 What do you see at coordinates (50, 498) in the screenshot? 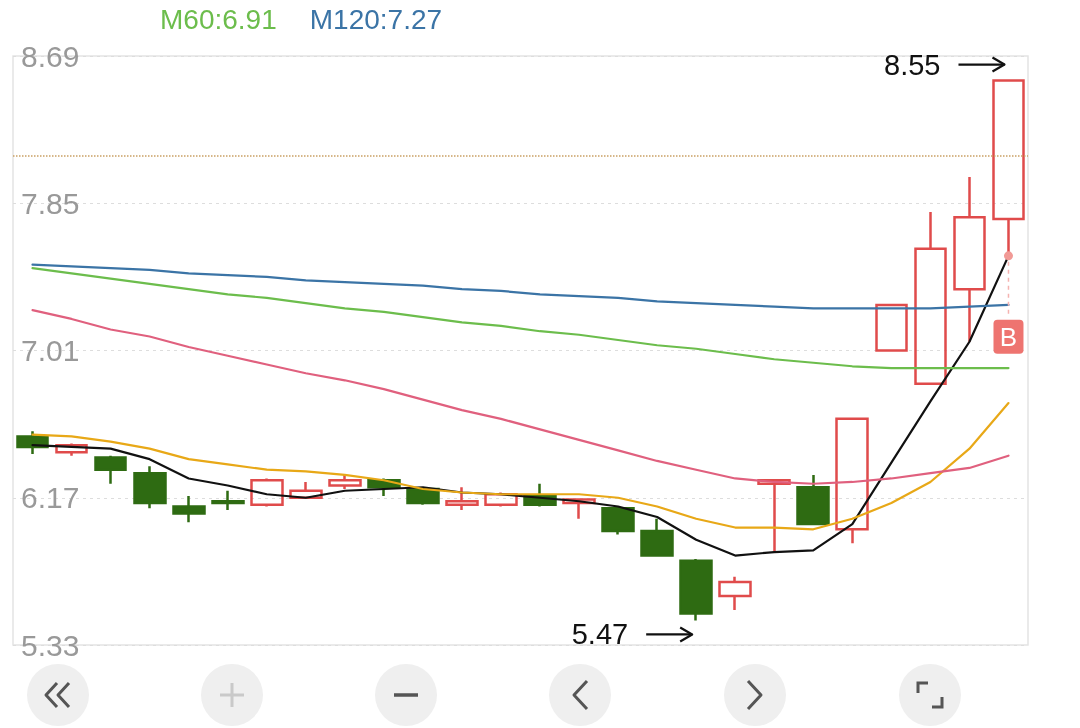
I see `y-tick-label: 6.17` at bounding box center [50, 498].